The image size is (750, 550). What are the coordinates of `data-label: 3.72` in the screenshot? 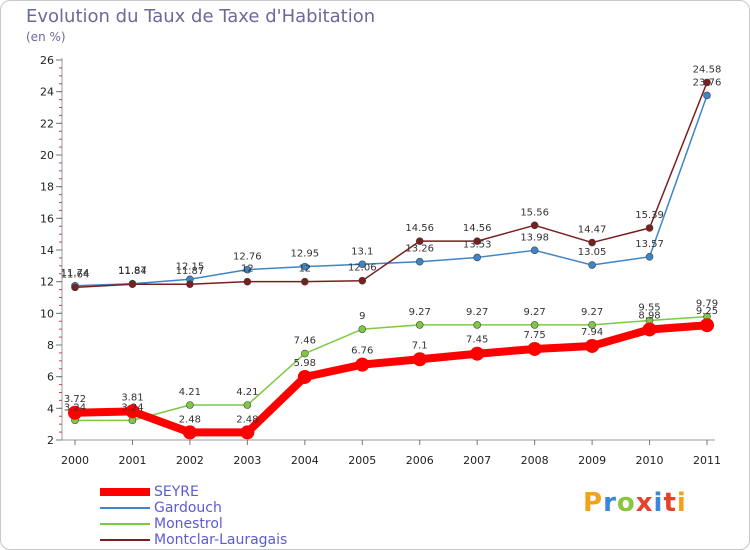 It's located at (75, 399).